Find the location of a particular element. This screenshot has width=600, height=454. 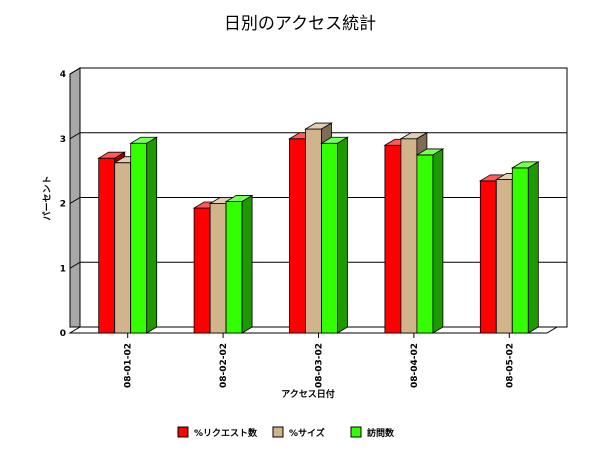

legend-item: 訪問数 is located at coordinates (372, 432).